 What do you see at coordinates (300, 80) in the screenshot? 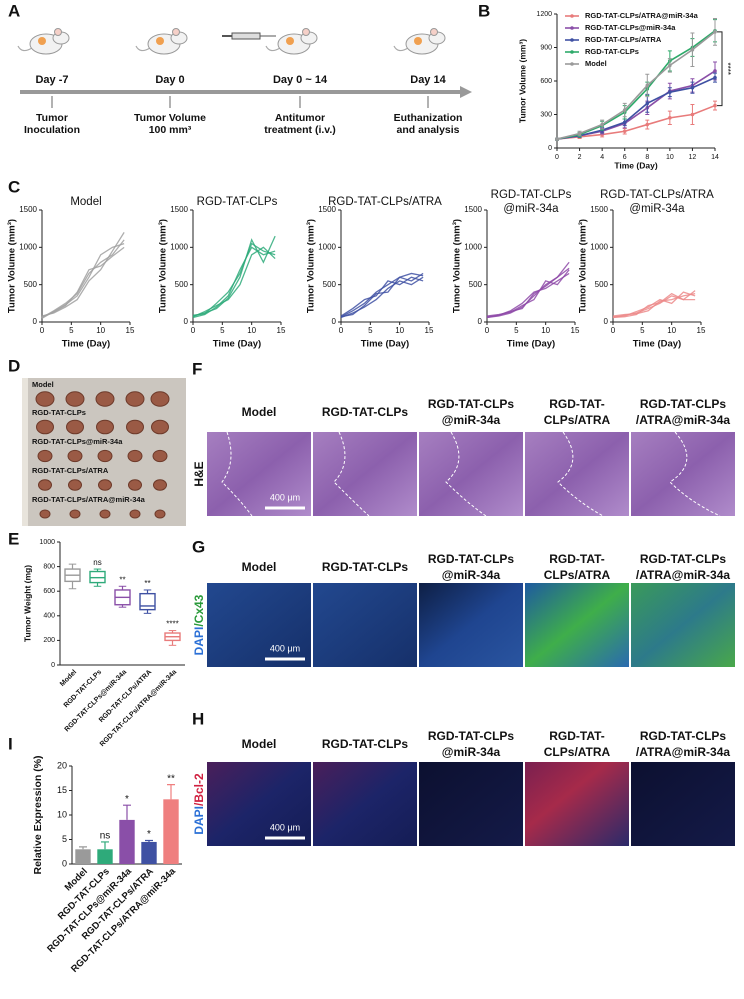
I see `timeline-day: Day 0 ~ 14` at bounding box center [300, 80].